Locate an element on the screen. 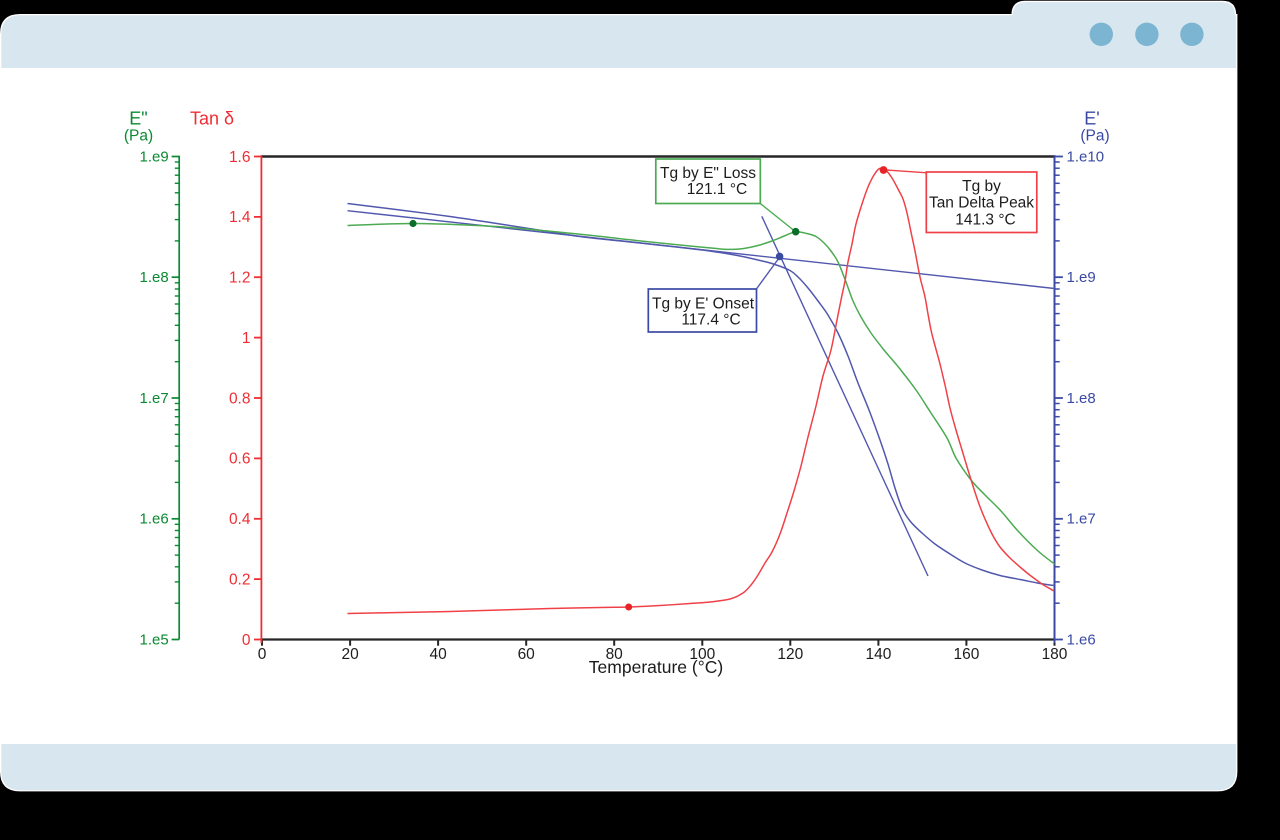 The width and height of the screenshot is (1280, 840). svg-text: 1.e10 is located at coordinates (1086, 156).